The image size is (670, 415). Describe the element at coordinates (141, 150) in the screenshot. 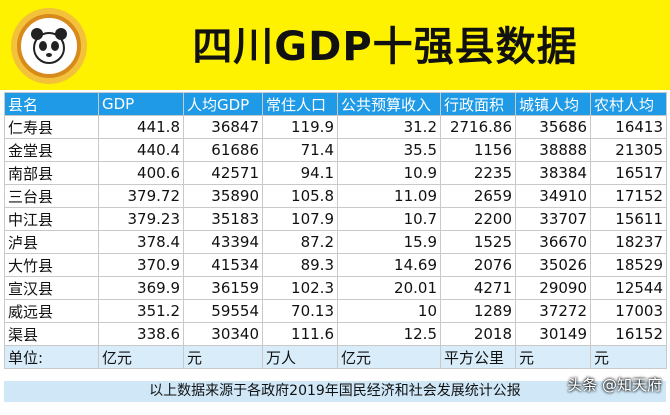

I see `value-cell: 440.4` at that location.